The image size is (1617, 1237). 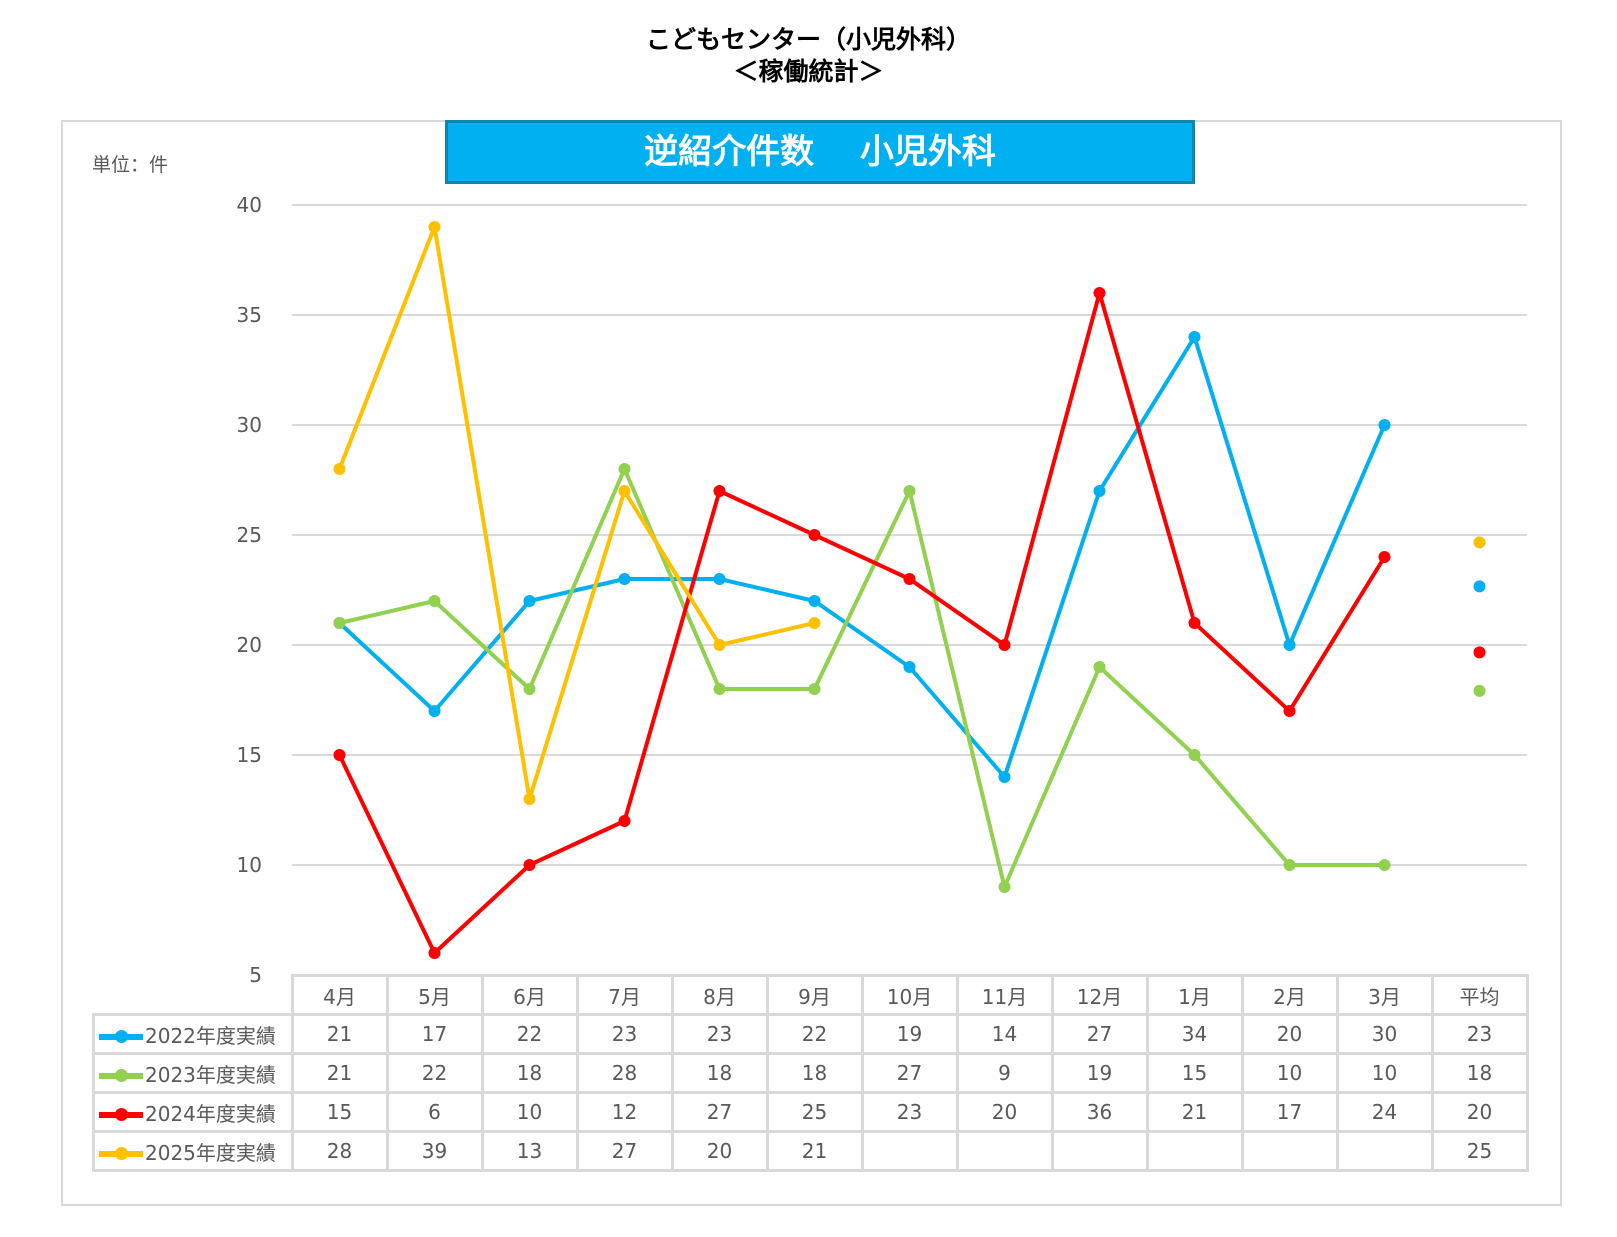 What do you see at coordinates (1479, 1151) in the screenshot?
I see `table-cell-average: 25` at bounding box center [1479, 1151].